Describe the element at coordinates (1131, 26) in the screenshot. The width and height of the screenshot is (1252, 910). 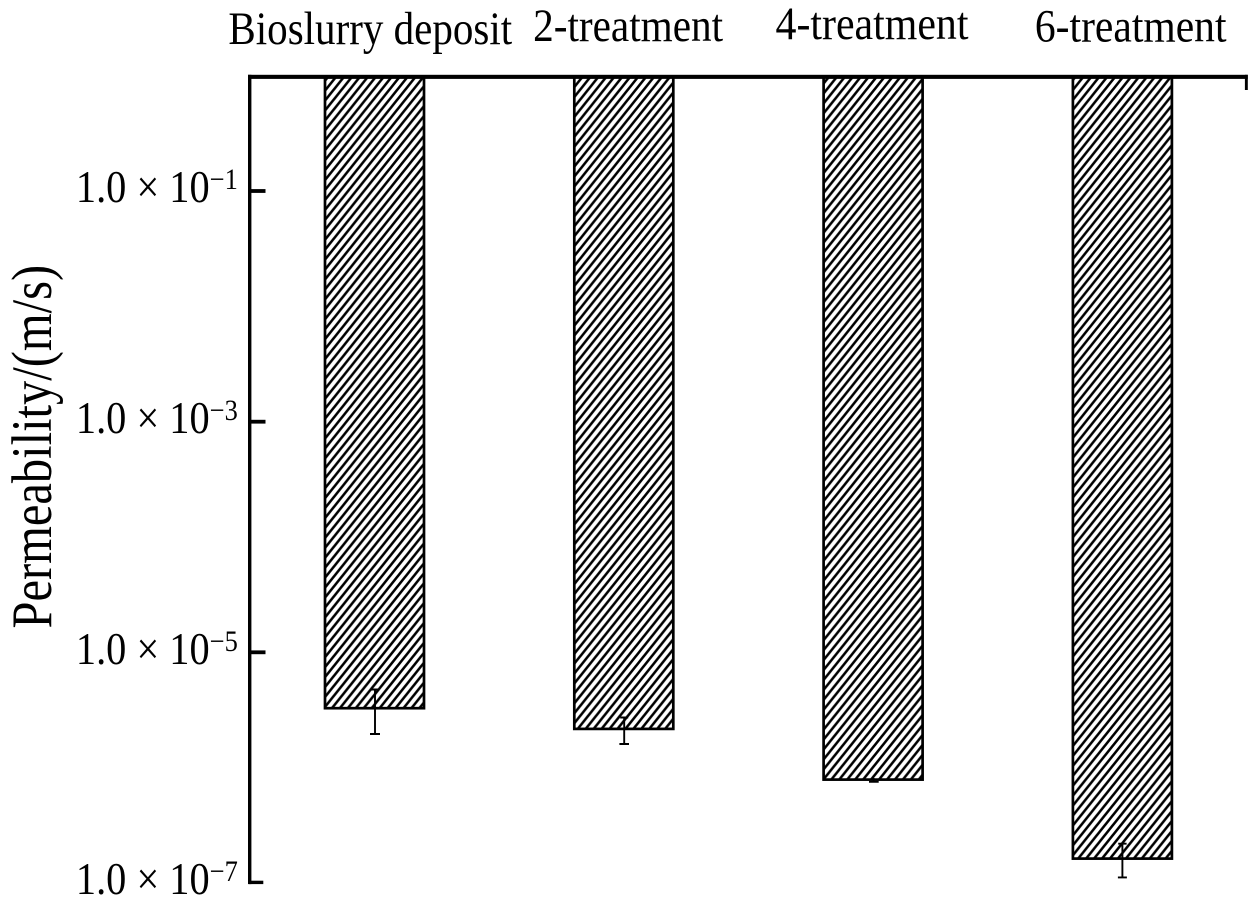
I see `svg-text: 6-treatment` at that location.